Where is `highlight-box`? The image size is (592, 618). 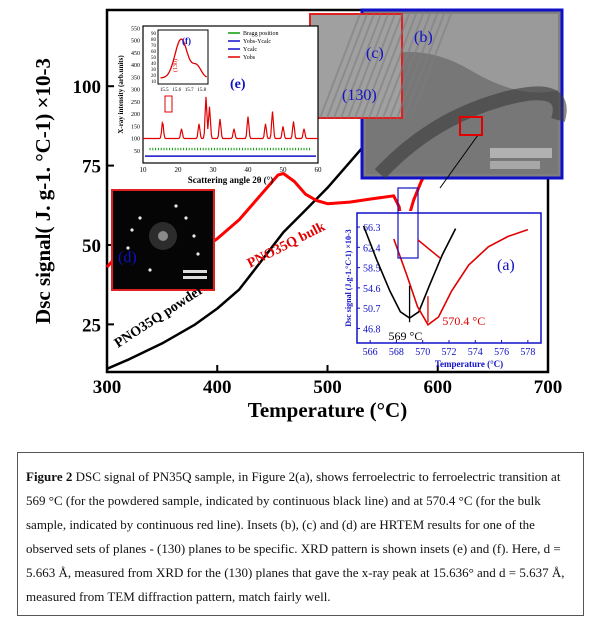 highlight-box is located at coordinates (471, 126).